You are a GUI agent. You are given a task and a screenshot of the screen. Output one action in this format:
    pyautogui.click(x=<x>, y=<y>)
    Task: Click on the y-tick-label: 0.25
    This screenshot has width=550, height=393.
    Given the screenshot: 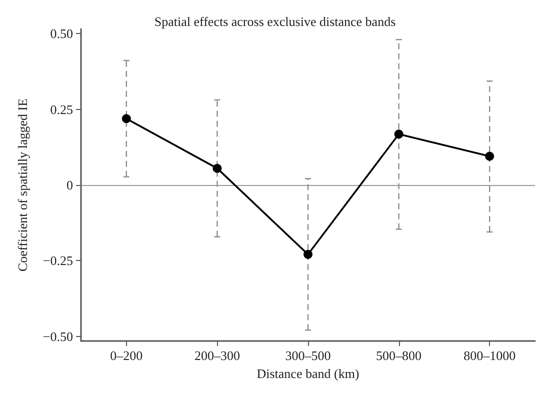 What is the action you would take?
    pyautogui.click(x=61, y=109)
    